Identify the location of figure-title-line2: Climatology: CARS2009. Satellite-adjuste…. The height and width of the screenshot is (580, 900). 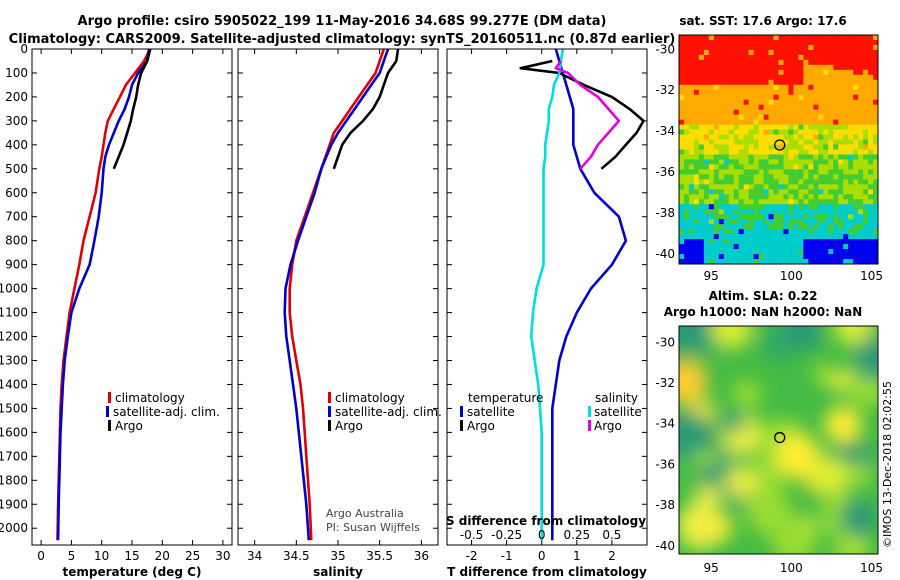
(342, 39).